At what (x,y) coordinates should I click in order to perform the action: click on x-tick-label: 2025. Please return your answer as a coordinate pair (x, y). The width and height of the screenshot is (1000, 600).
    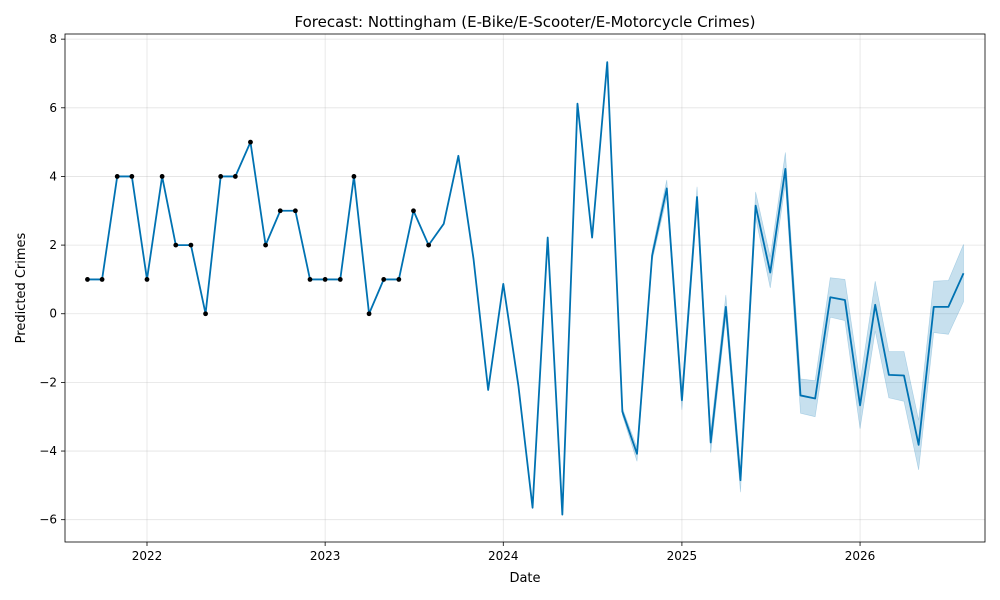
    Looking at the image, I should click on (682, 556).